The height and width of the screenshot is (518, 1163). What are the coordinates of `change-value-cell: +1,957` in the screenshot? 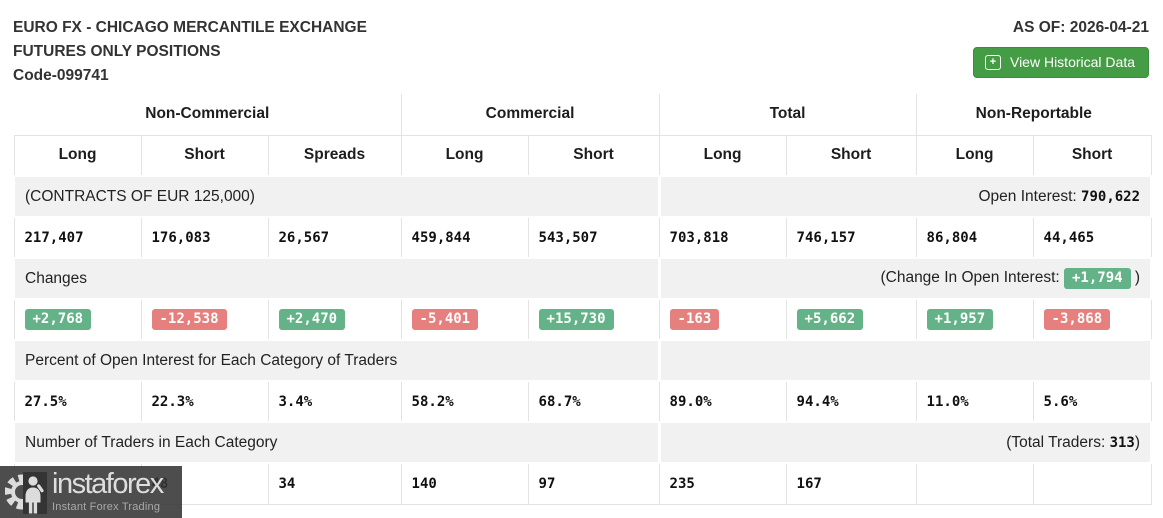 It's located at (974, 319).